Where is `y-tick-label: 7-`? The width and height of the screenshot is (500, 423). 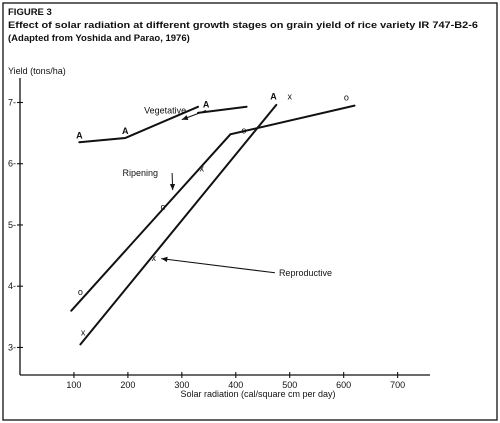 y-tick-label: 7- is located at coordinates (12, 102).